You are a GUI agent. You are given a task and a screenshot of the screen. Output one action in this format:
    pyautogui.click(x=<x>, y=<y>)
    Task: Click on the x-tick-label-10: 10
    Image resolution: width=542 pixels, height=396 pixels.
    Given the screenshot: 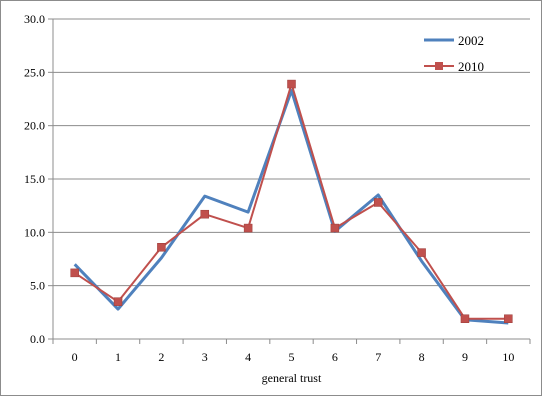 What is the action you would take?
    pyautogui.click(x=508, y=357)
    